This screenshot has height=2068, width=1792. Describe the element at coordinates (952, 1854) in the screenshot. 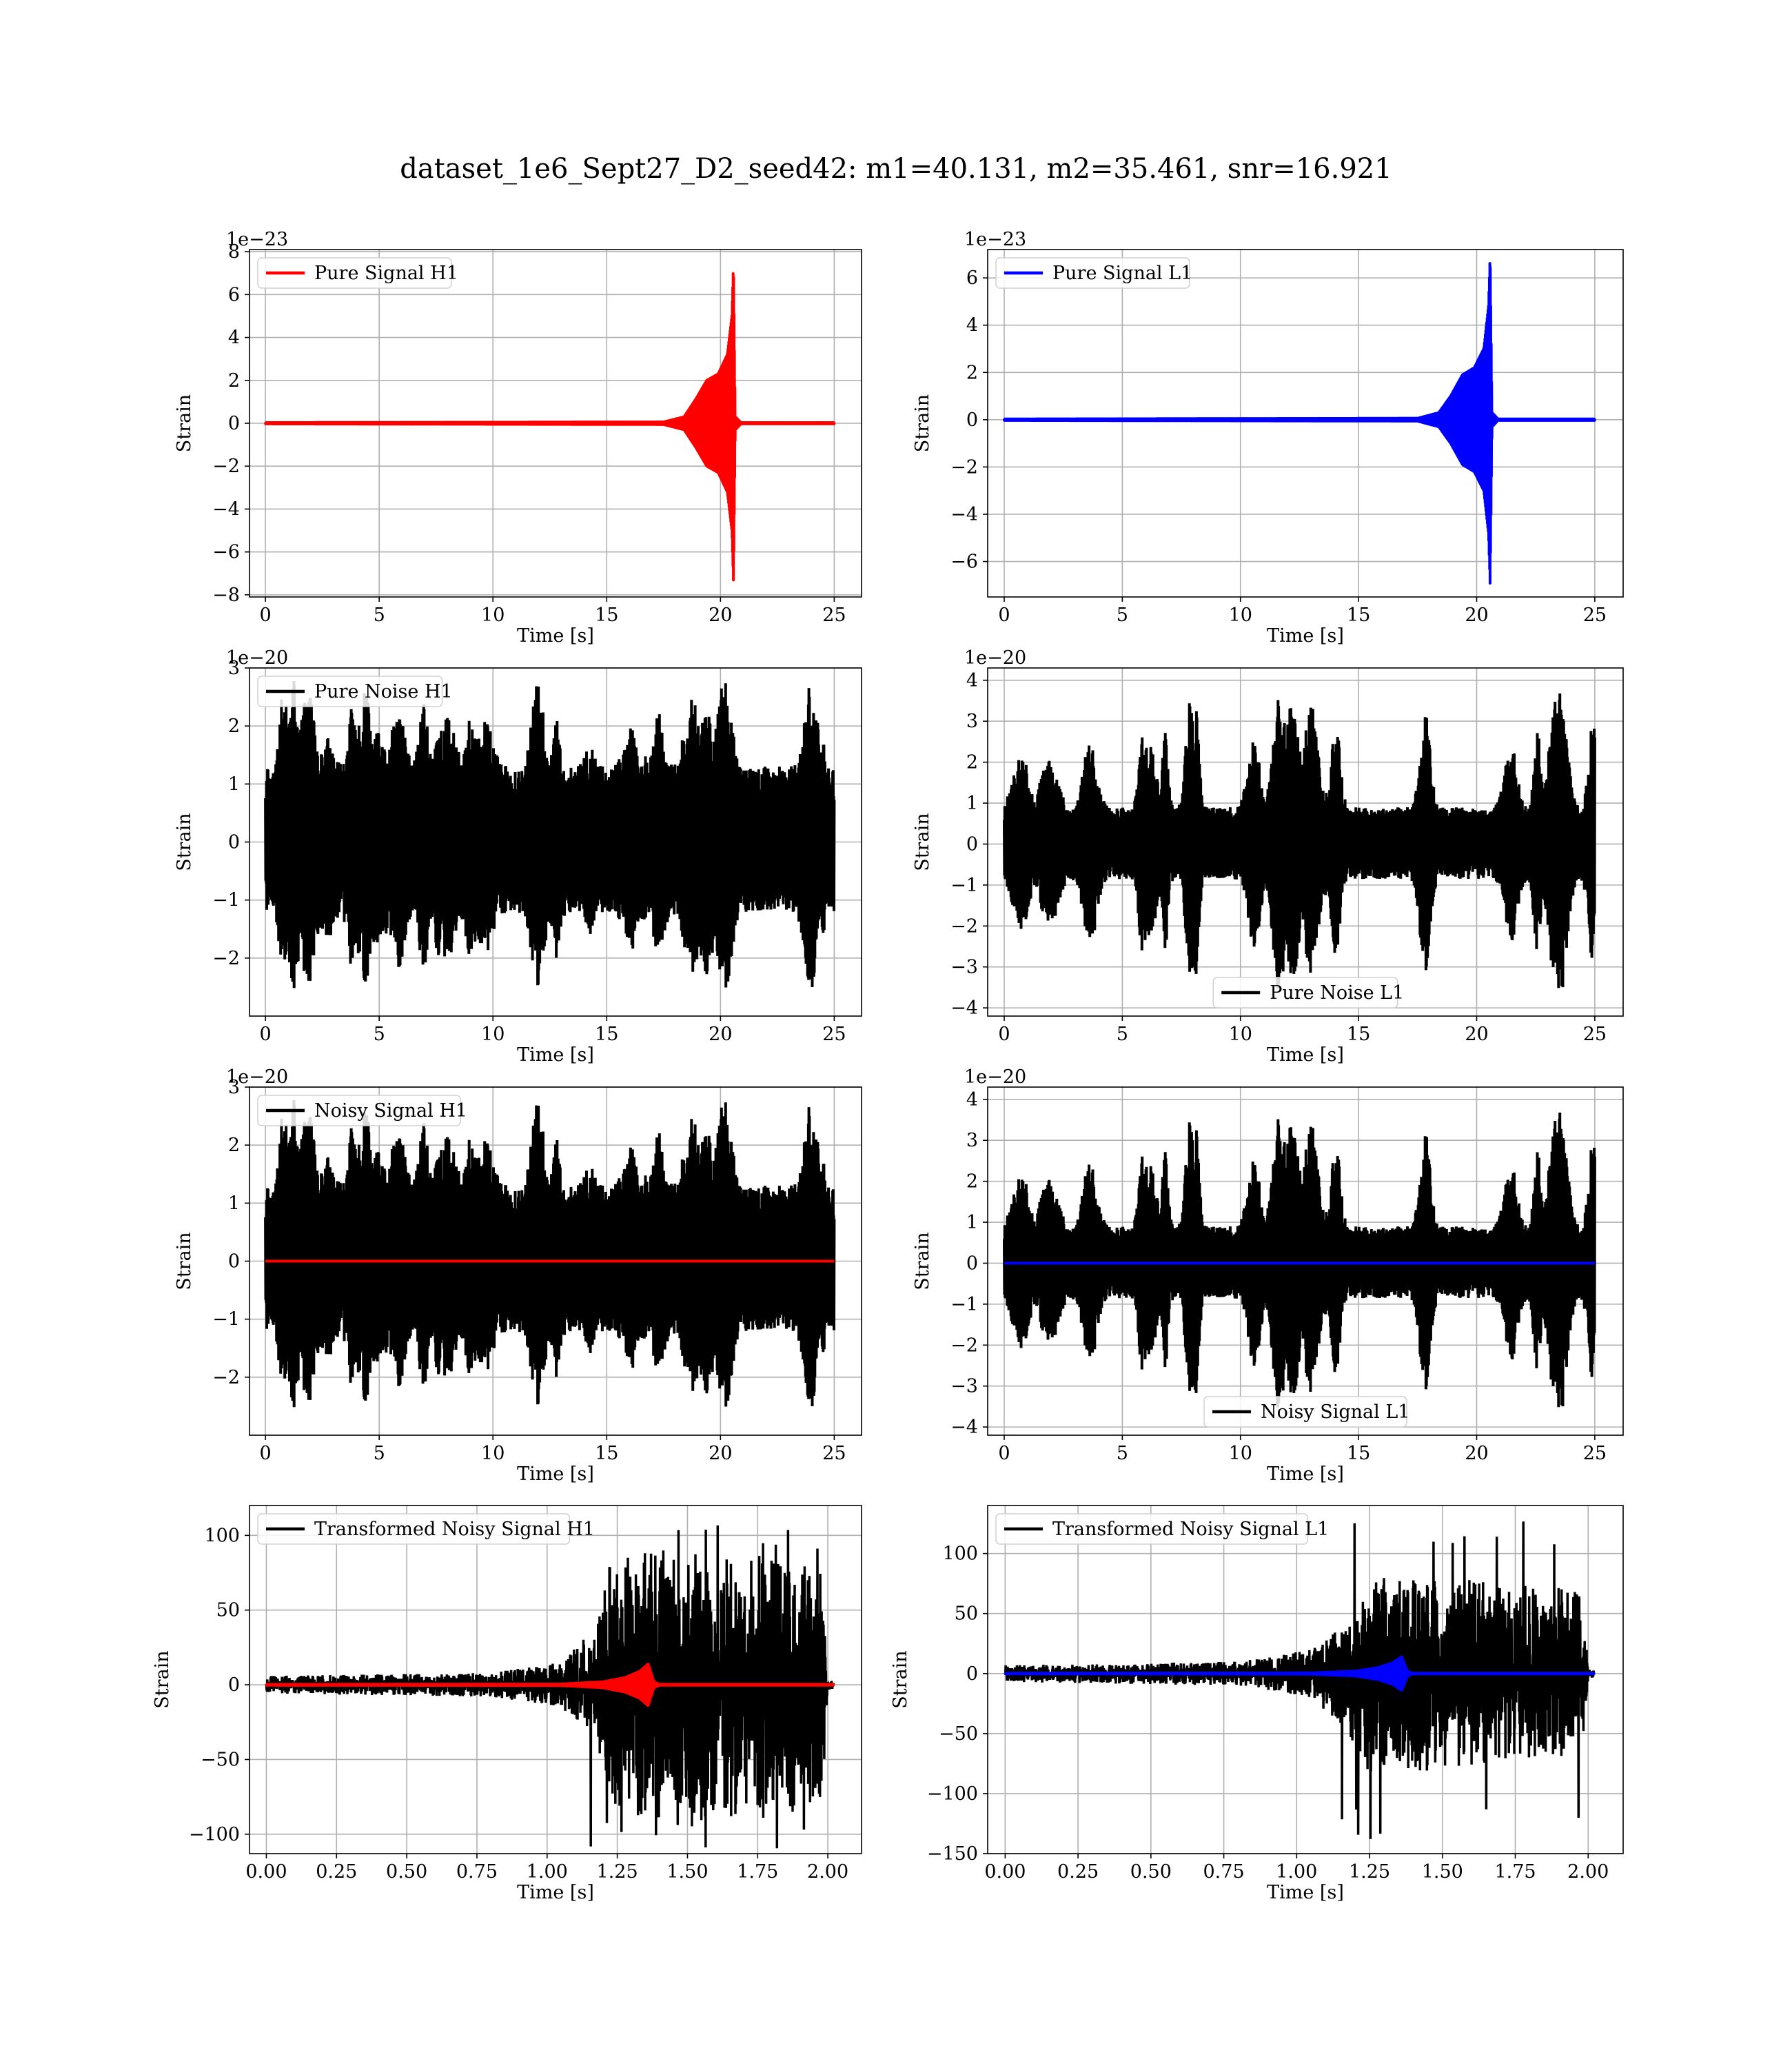

I see `y-tick-label: −150` at that location.